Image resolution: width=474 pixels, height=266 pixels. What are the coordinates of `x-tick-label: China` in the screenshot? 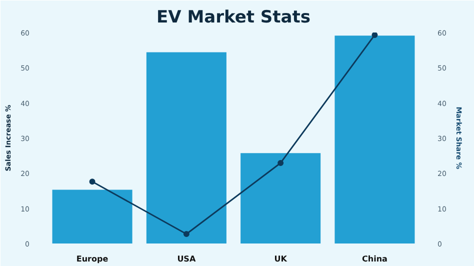 It's located at (375, 259).